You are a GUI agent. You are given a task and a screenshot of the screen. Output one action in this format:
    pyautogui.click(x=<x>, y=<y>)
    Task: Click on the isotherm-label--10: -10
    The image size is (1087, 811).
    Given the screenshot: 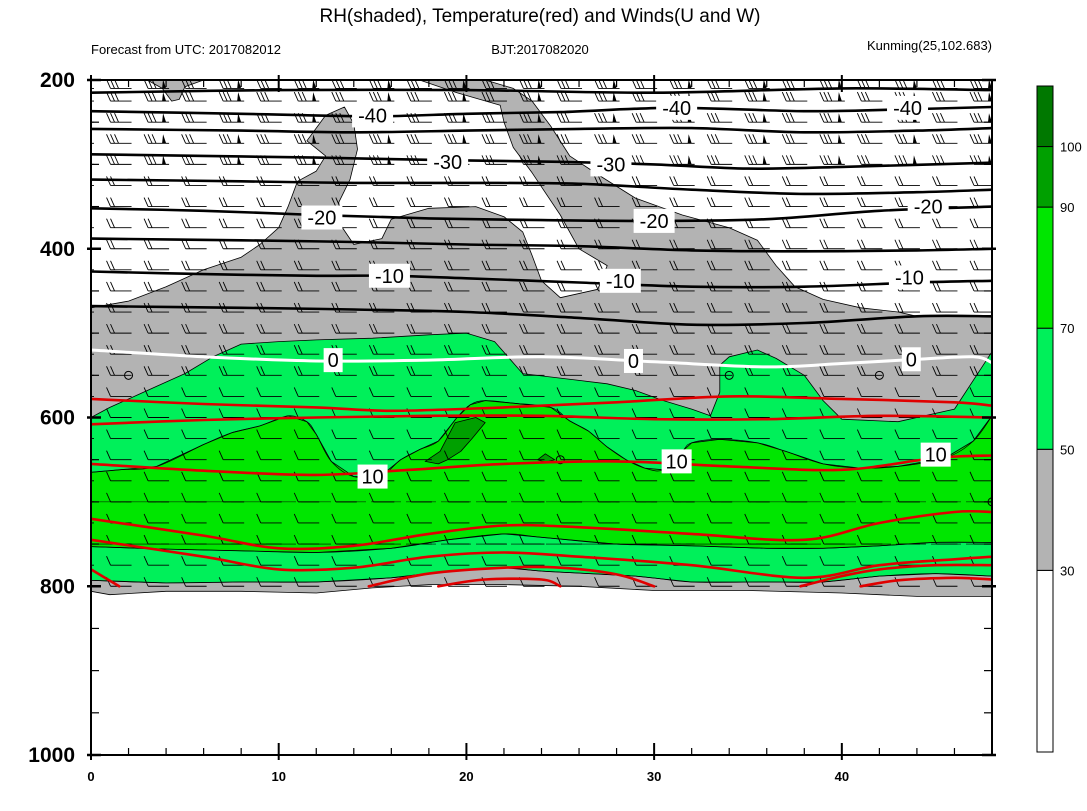 What is the action you would take?
    pyautogui.click(x=620, y=280)
    